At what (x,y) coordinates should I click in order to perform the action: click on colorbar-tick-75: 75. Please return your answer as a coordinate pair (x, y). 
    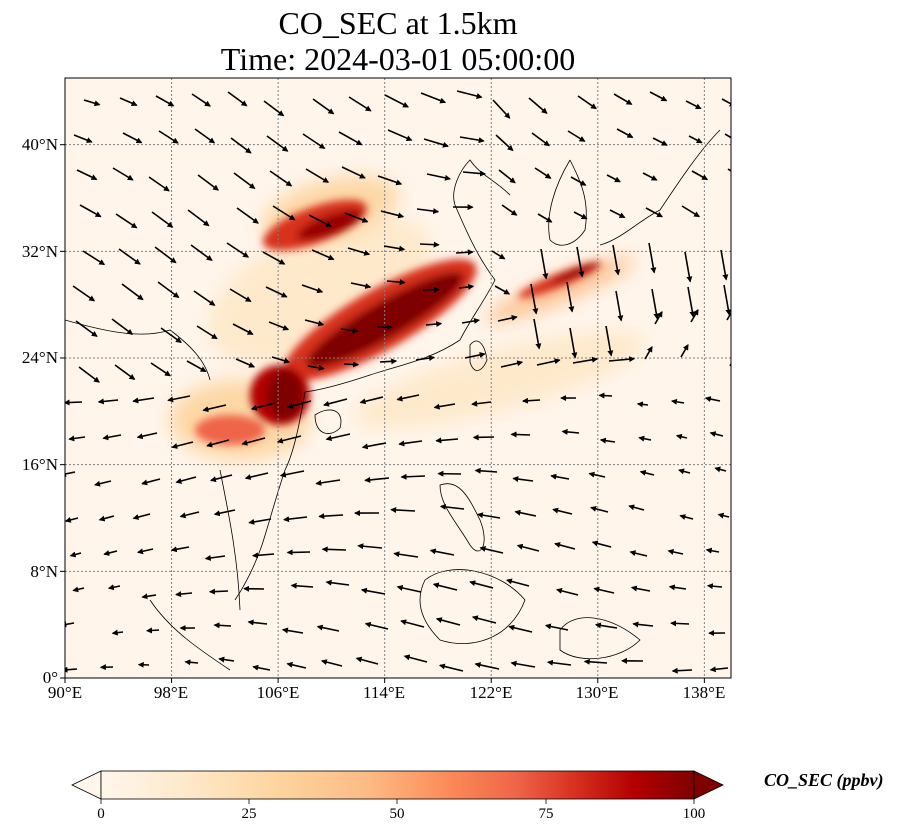
    Looking at the image, I should click on (546, 814).